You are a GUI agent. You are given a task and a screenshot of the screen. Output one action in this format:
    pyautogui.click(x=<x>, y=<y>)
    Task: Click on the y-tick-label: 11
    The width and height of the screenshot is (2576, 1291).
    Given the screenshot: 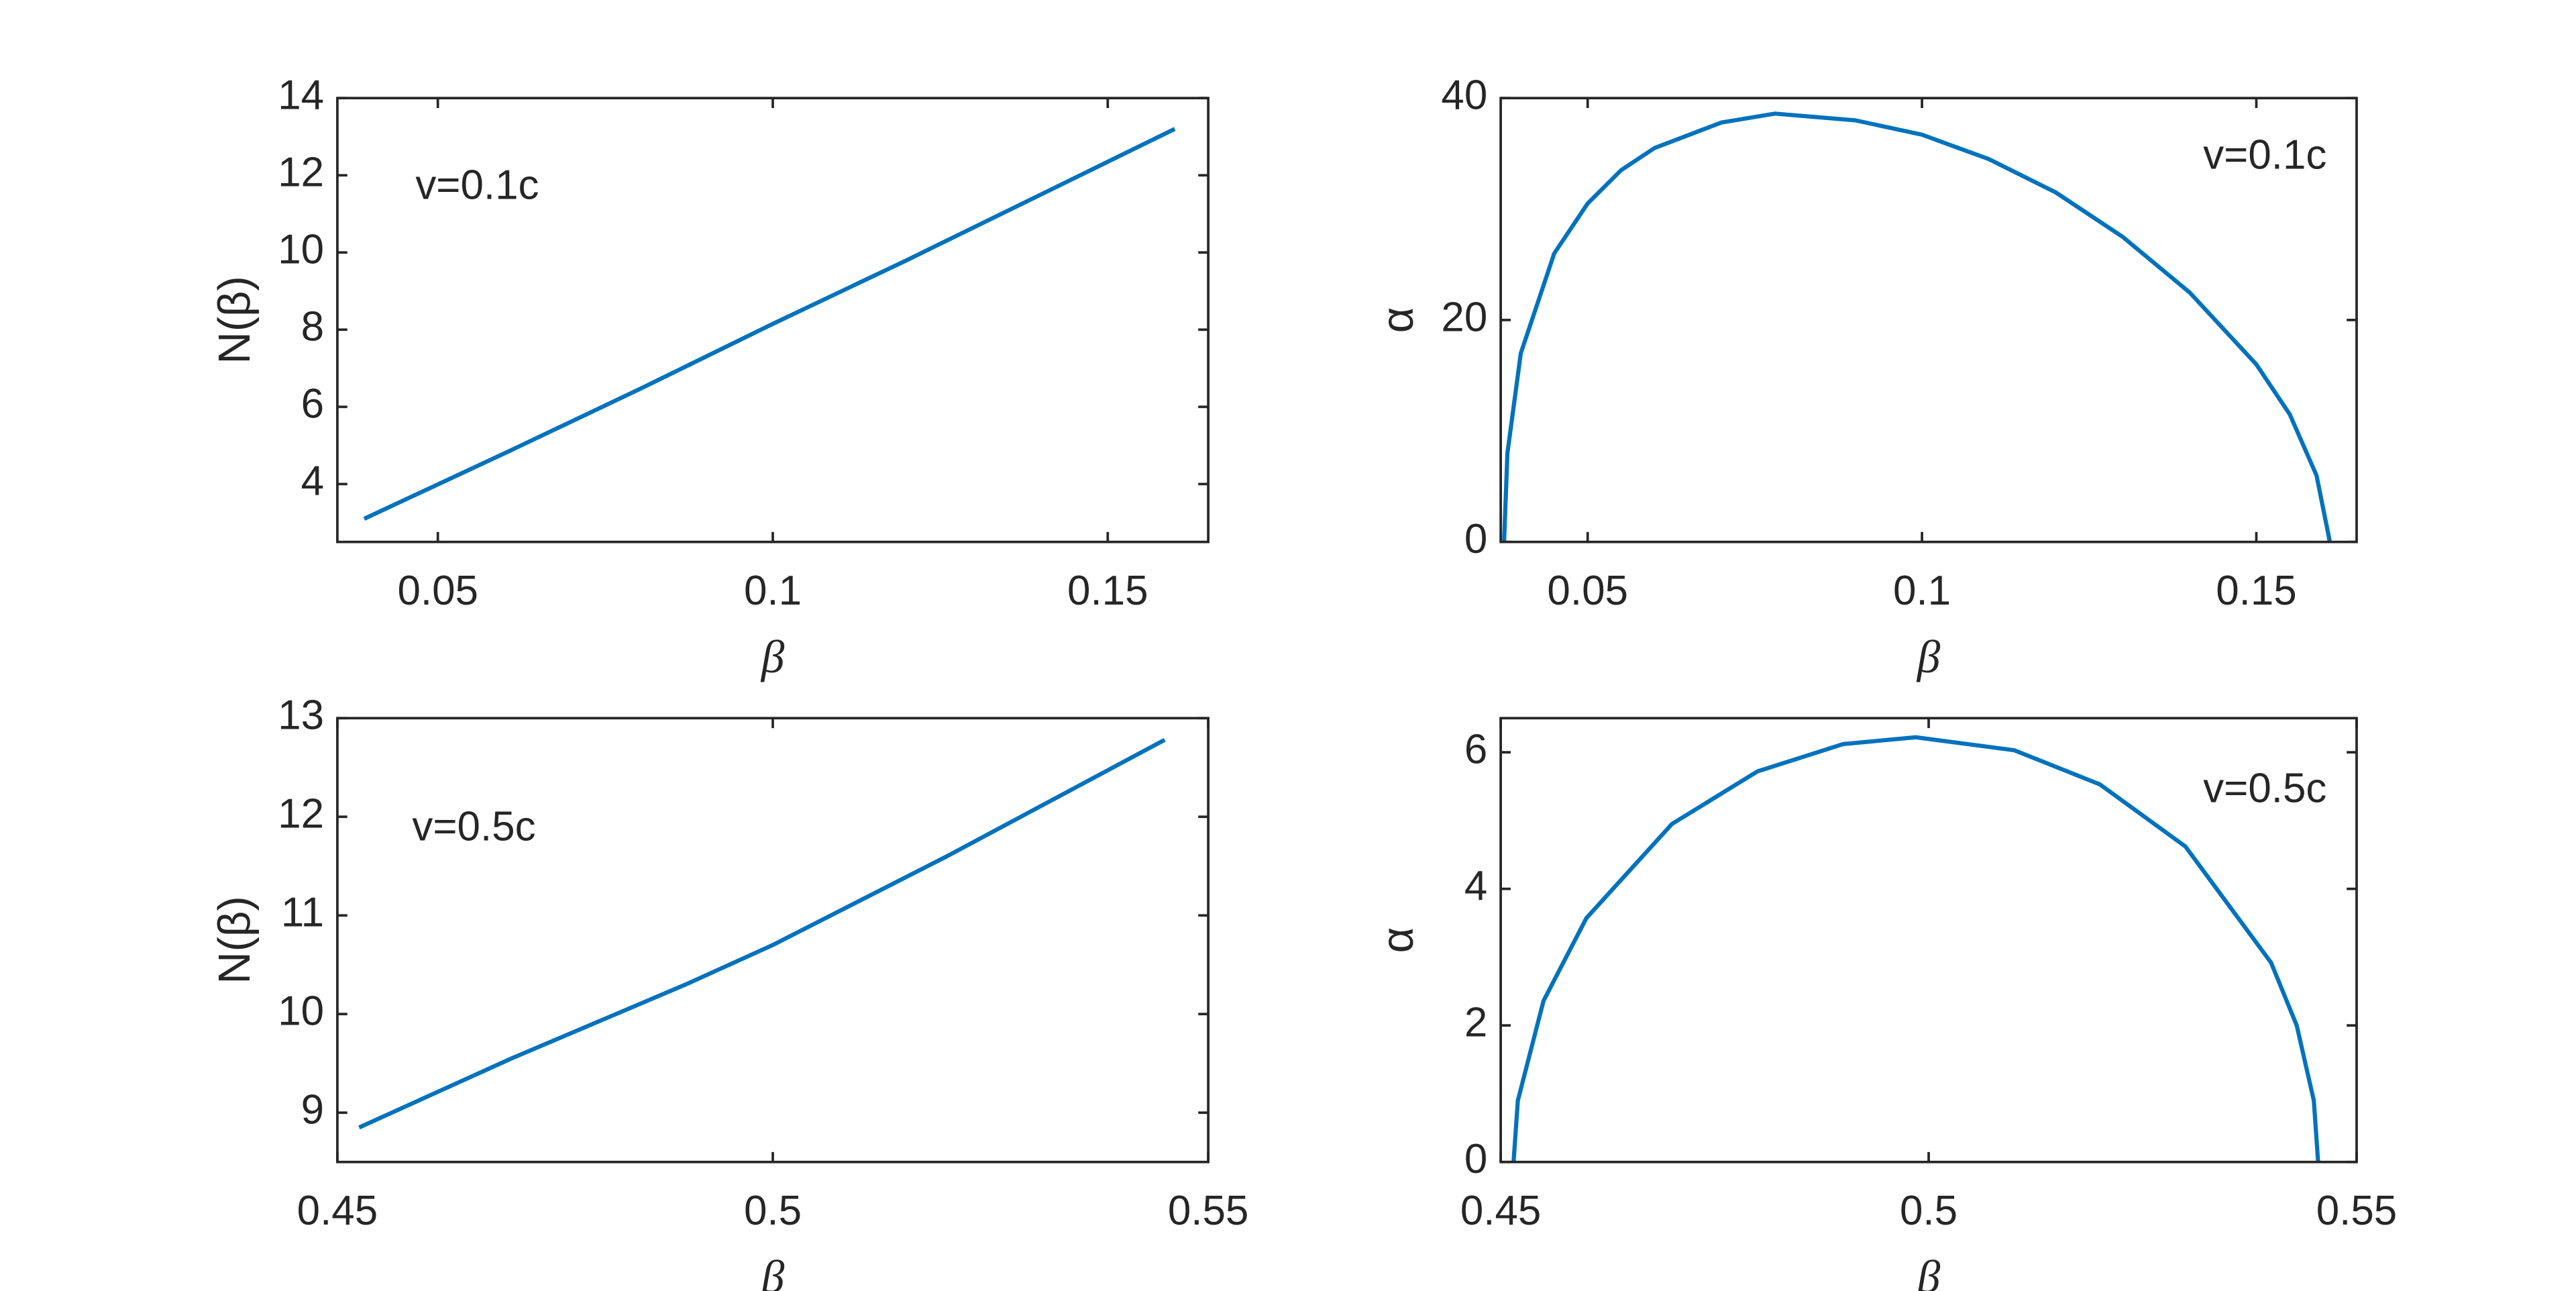 What is the action you would take?
    pyautogui.click(x=302, y=913)
    